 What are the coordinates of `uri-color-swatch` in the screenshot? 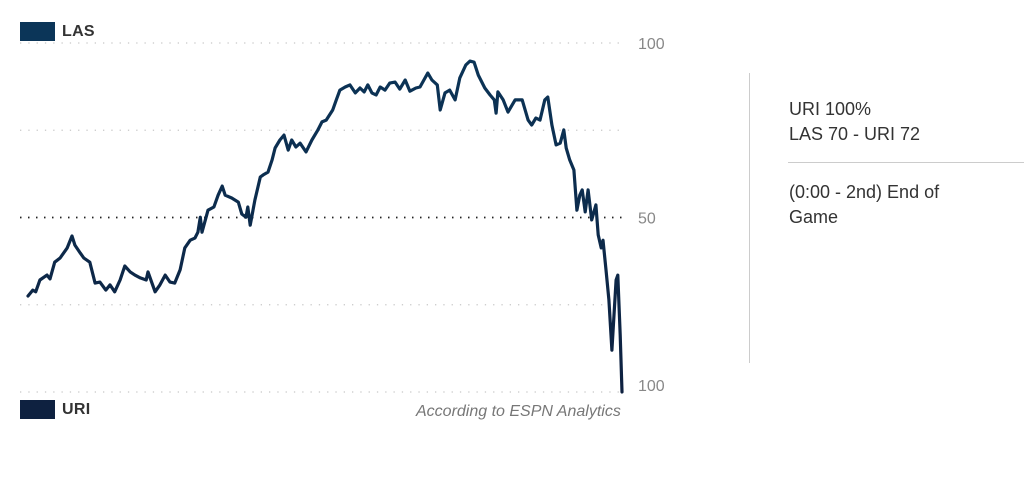 It's located at (37, 409).